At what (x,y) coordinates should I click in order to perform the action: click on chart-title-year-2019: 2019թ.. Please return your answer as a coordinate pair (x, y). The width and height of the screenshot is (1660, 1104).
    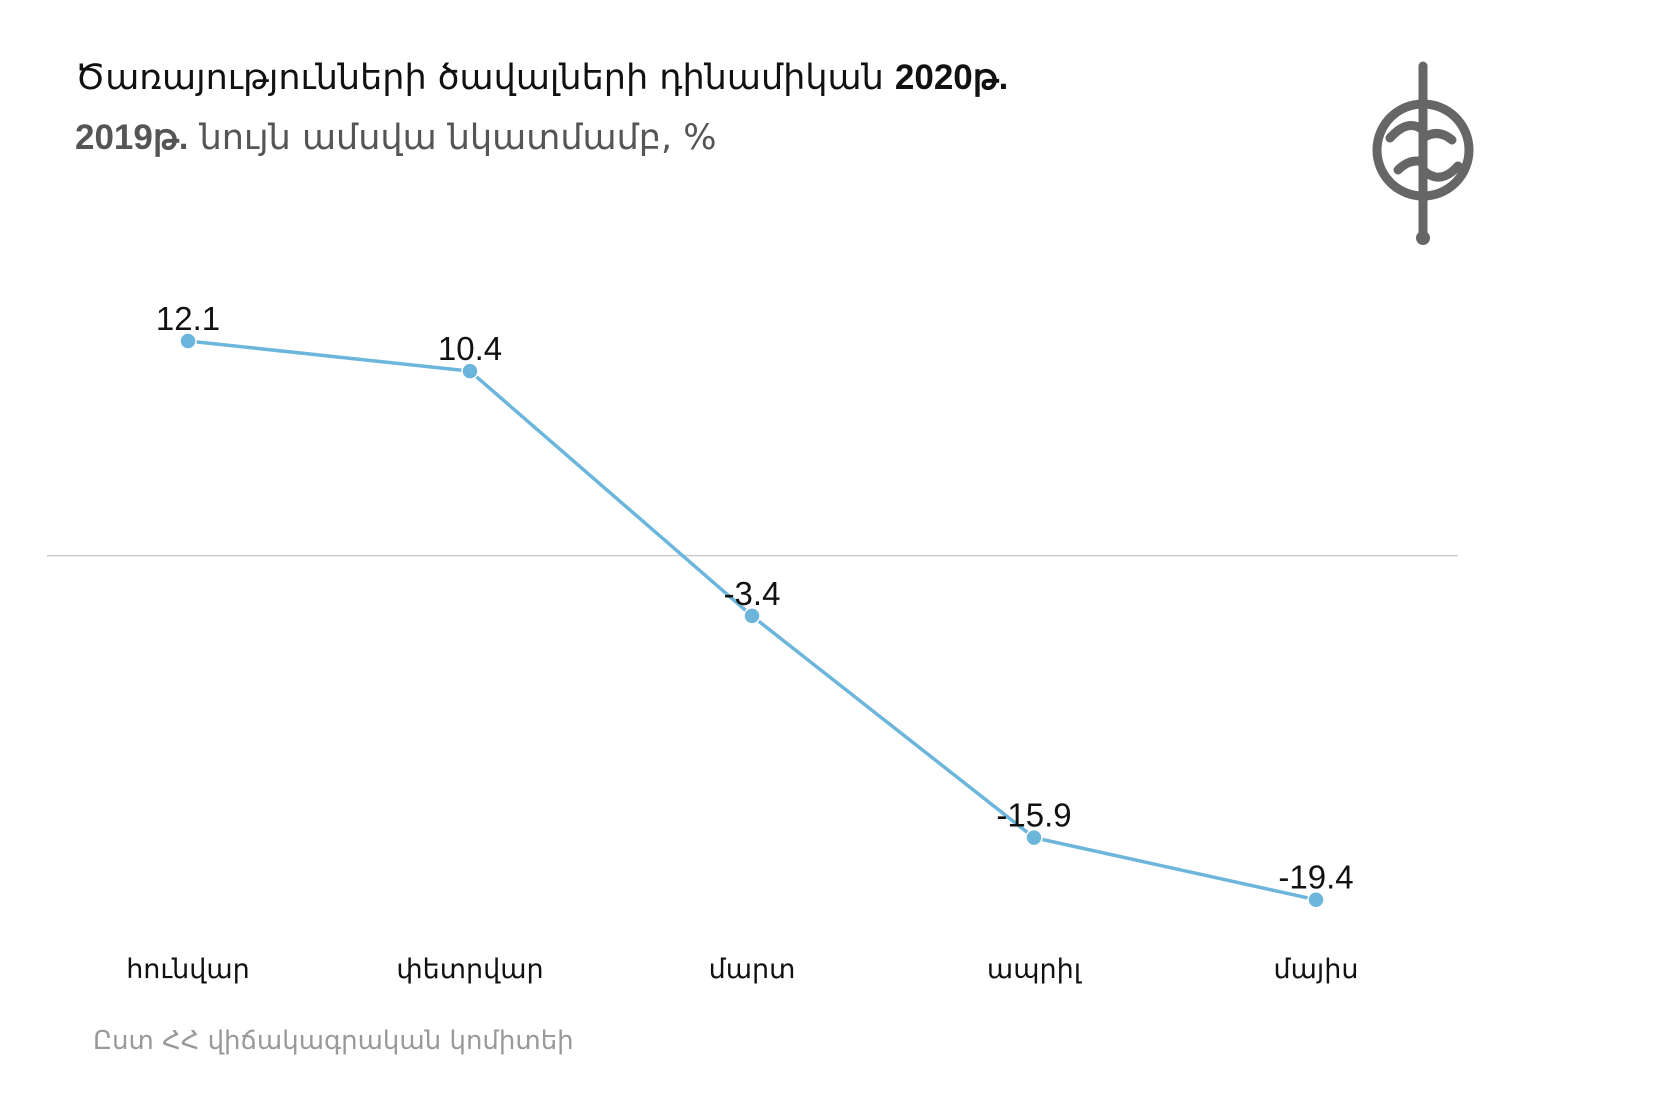
    Looking at the image, I should click on (132, 137).